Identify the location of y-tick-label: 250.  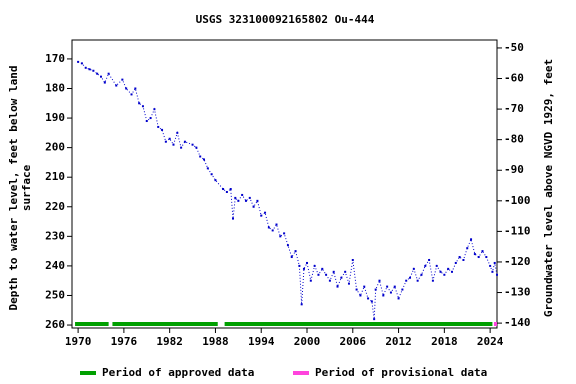
(55, 294).